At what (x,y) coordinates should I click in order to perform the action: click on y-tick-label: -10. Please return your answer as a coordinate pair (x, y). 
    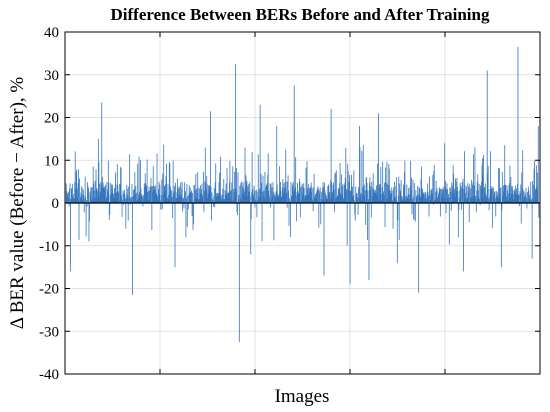
    Looking at the image, I should click on (49, 247).